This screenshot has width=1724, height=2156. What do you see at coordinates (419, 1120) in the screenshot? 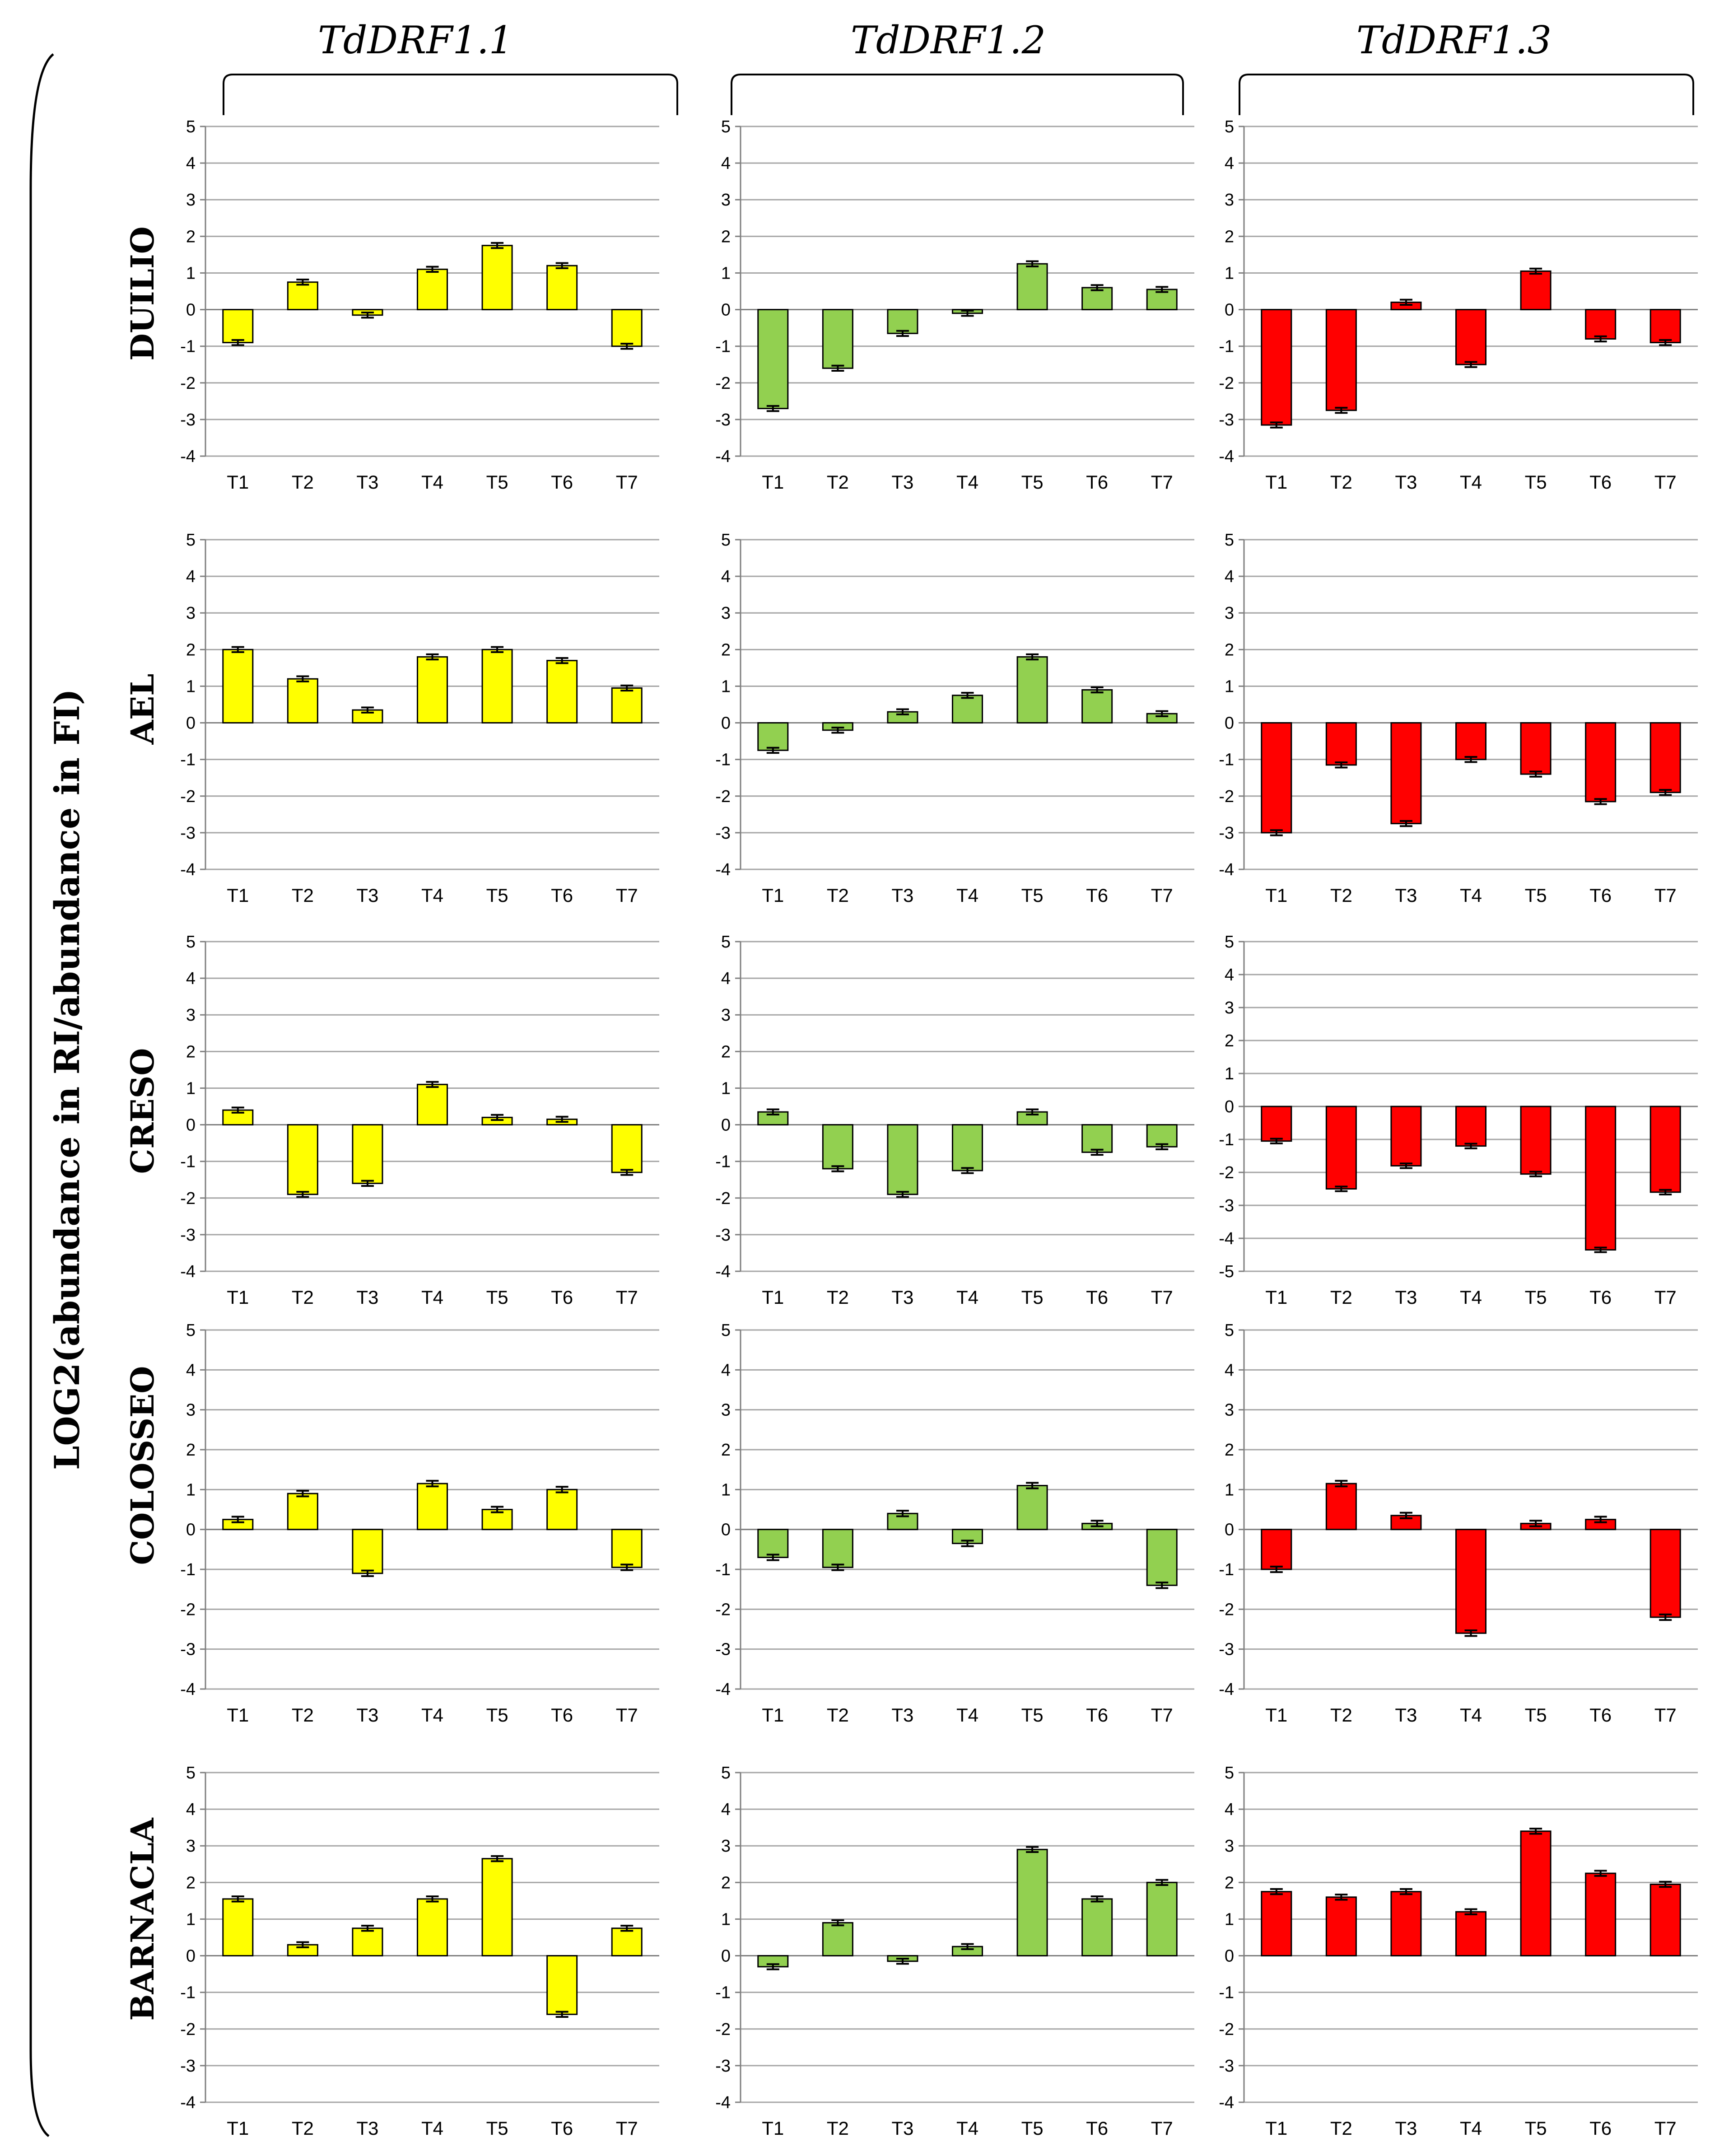
I see `chart-creso-tddrf1-1: -4 -3 -2 -1 0 1 2 3 4 5 T1 T2 T3 T4 T5 T6 T7` at bounding box center [419, 1120].